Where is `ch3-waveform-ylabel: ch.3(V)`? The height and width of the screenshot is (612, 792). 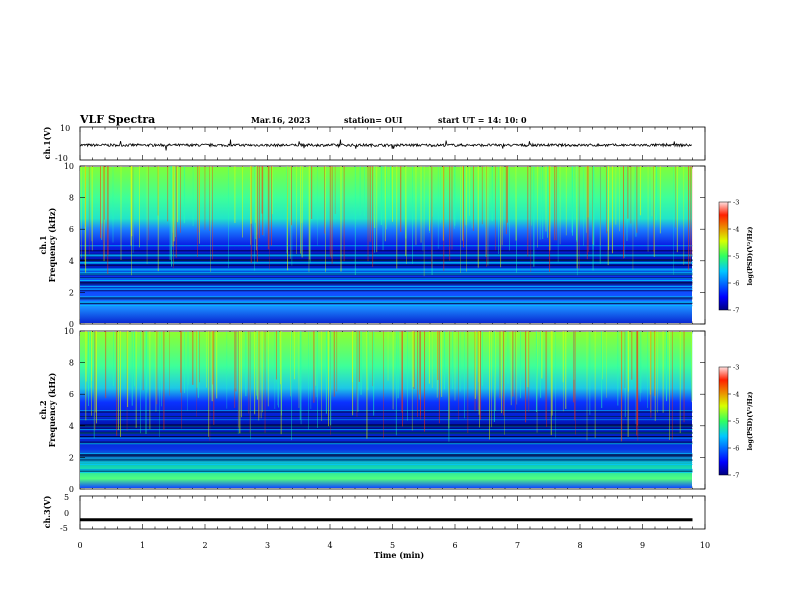 ch3-waveform-ylabel: ch.3(V) is located at coordinates (47, 511).